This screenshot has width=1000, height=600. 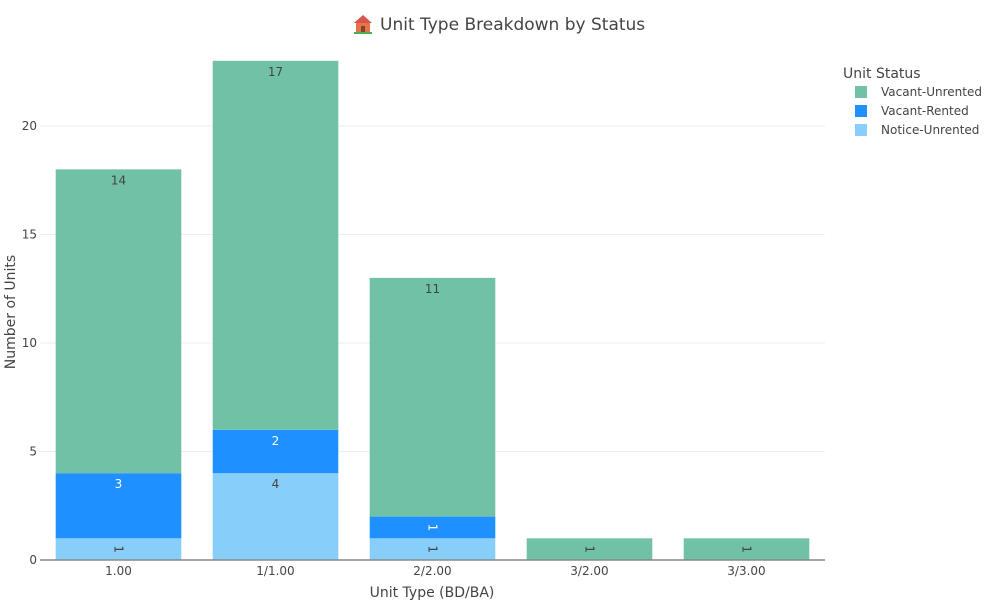 What do you see at coordinates (589, 571) in the screenshot?
I see `x-tick-label: 3/2.00` at bounding box center [589, 571].